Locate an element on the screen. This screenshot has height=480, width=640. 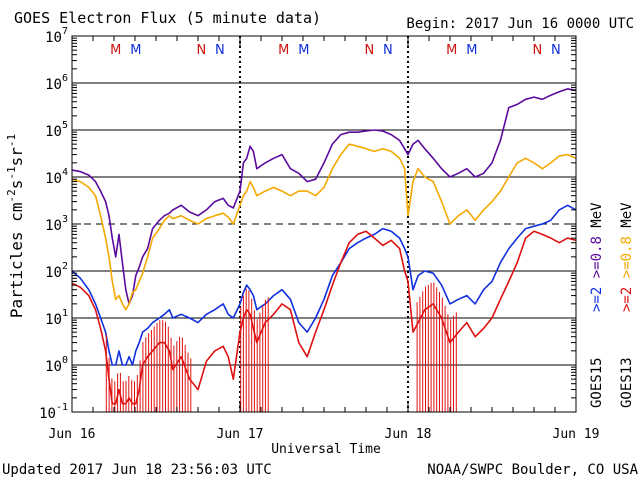
orbit-marker-m-0: M is located at coordinates (115, 50).